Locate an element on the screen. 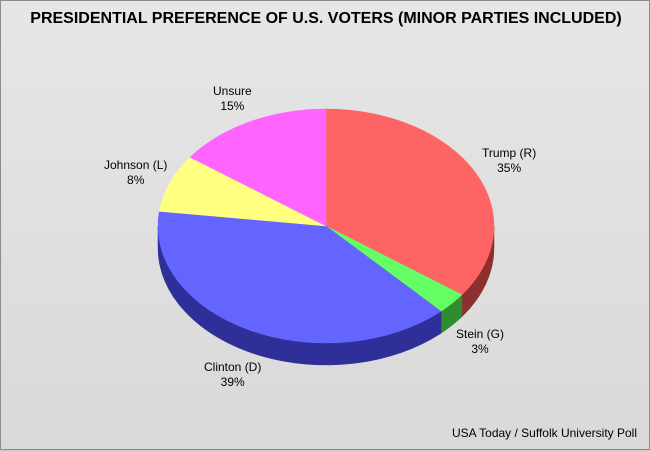 The width and height of the screenshot is (650, 451). slice-label-name: Stein (G) is located at coordinates (480, 334).